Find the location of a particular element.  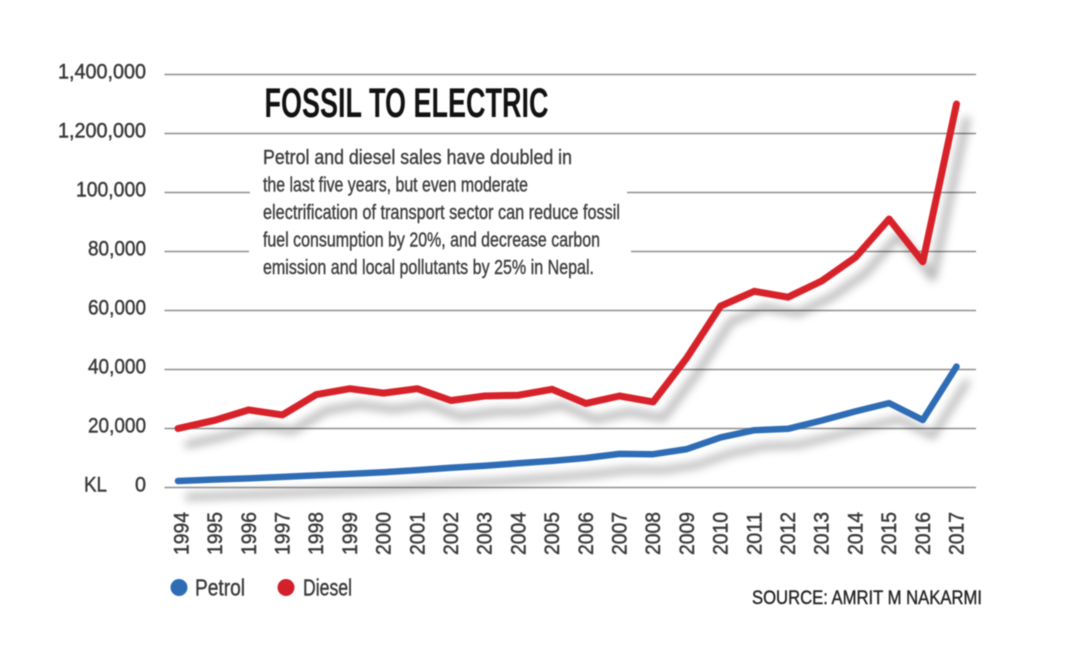

svg-text: 2005 is located at coordinates (552, 533).